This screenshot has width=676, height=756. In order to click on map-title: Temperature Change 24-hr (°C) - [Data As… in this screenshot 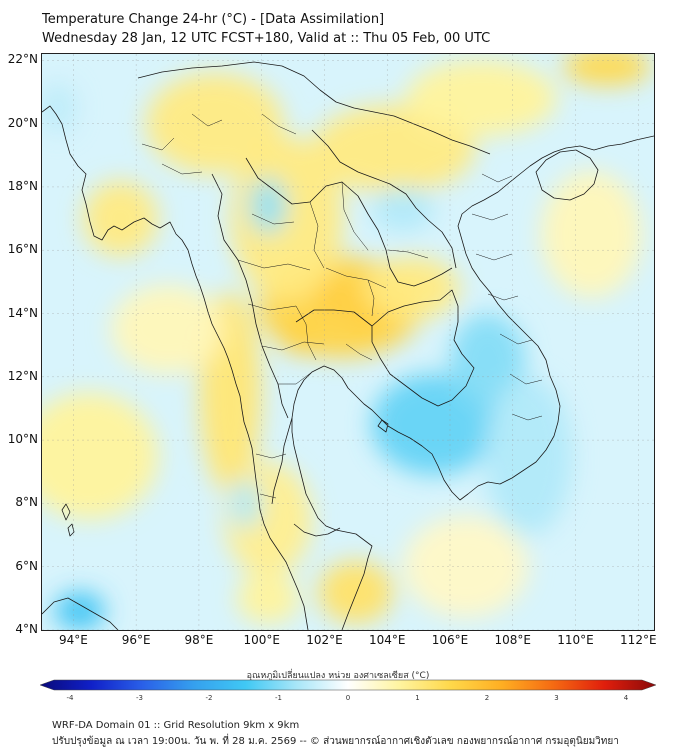, I will do `click(213, 19)`.